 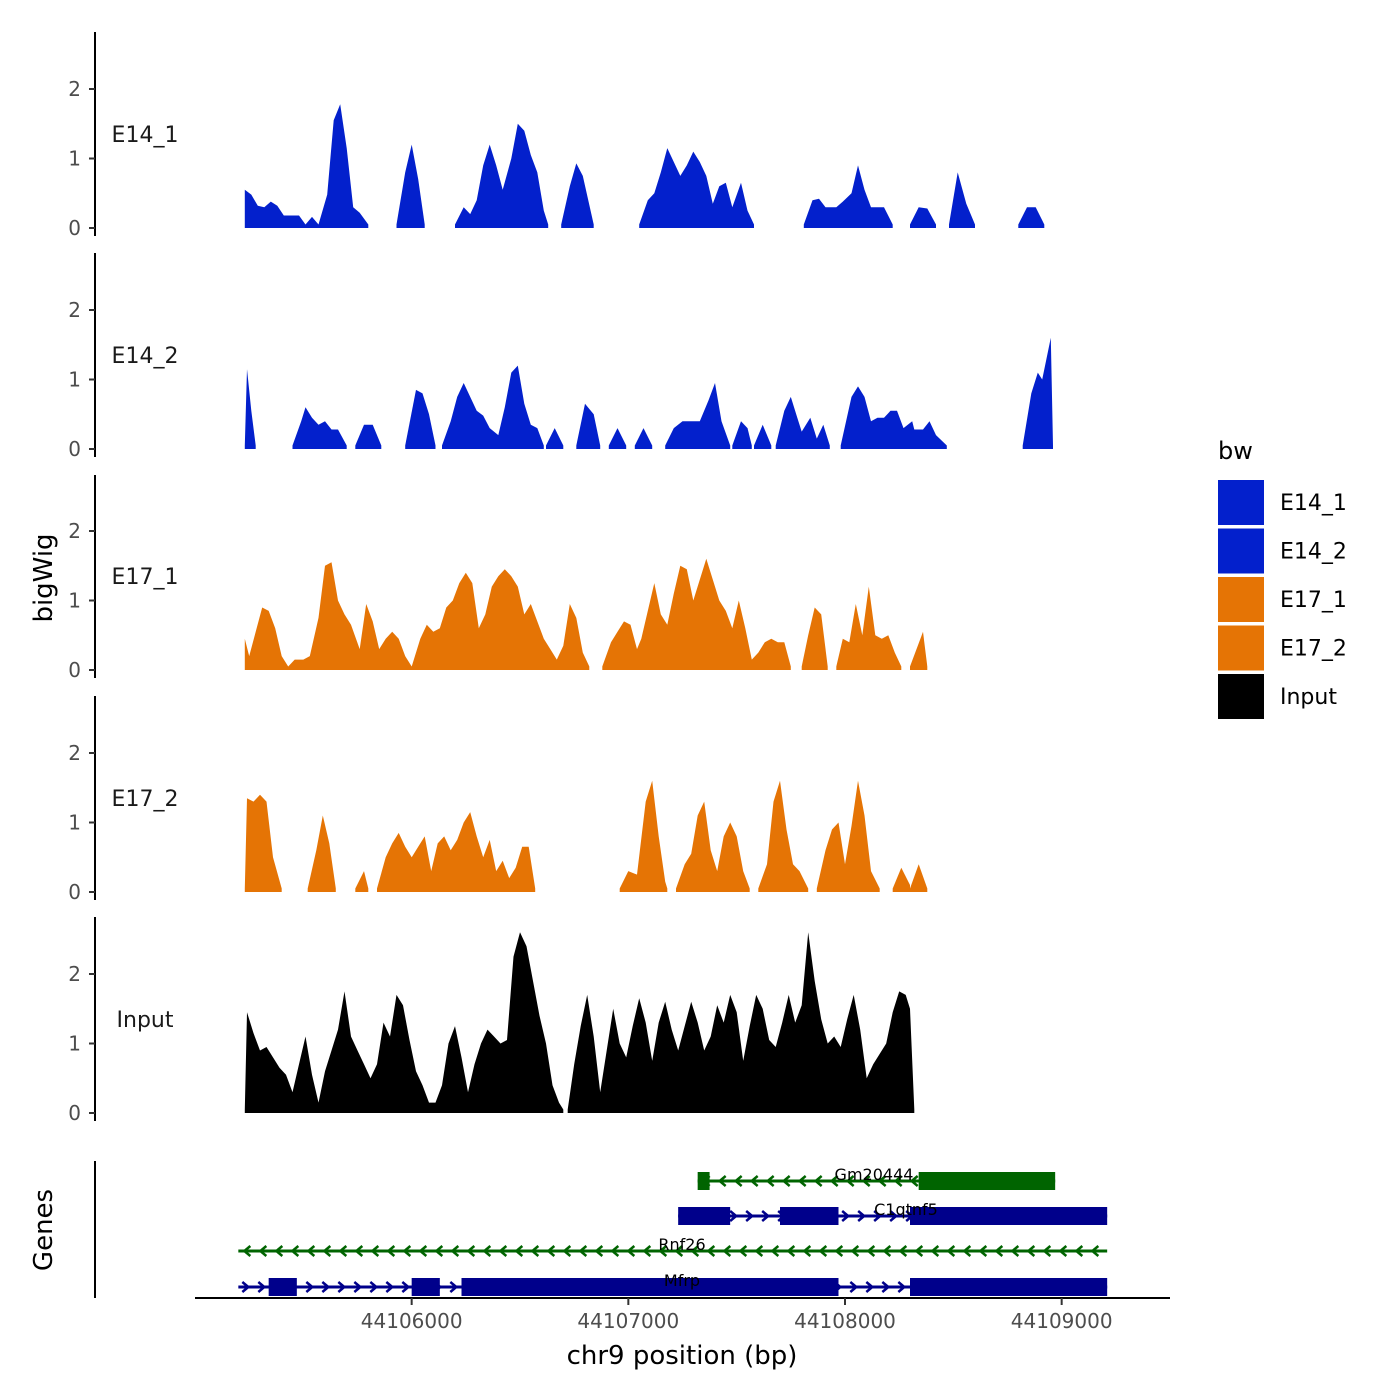 I want to click on x-tick-label: 44107000, so click(x=628, y=1321).